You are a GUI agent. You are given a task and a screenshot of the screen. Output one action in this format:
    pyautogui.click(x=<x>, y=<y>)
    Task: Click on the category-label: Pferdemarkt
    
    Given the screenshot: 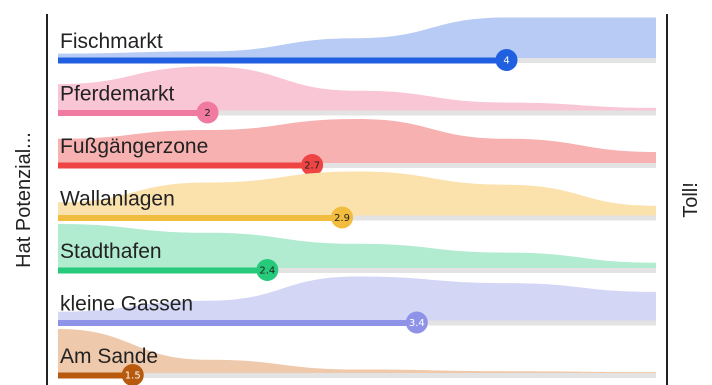 What is the action you would take?
    pyautogui.click(x=117, y=94)
    